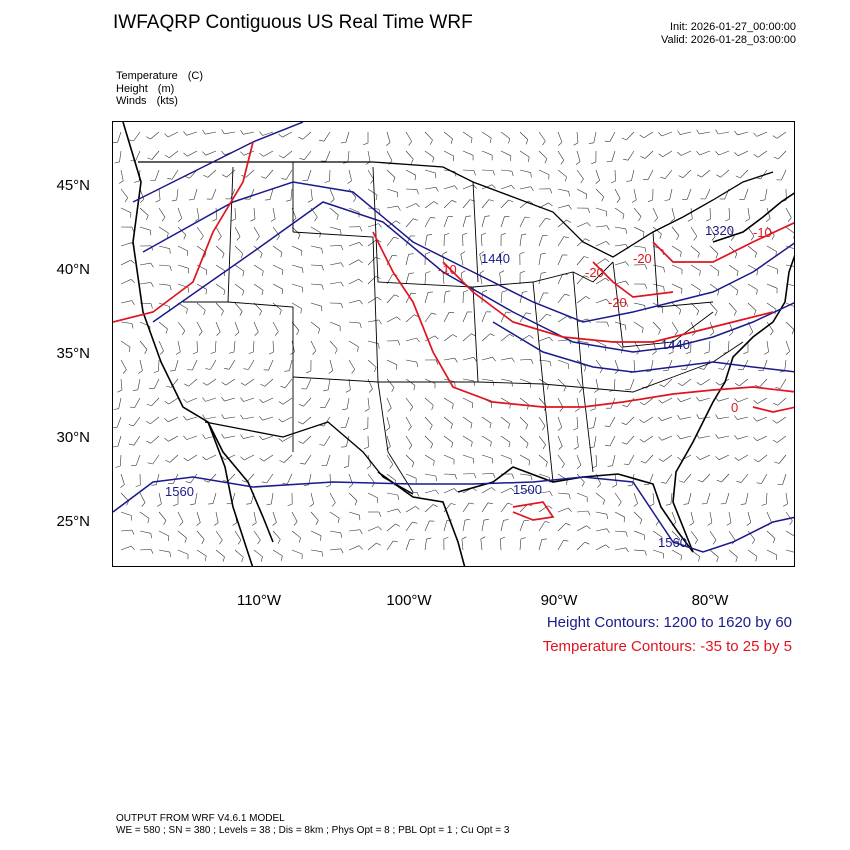 The image size is (850, 850). Describe the element at coordinates (669, 622) in the screenshot. I see `height-legend: Height Contours: 1200 to 1620 by 60` at that location.